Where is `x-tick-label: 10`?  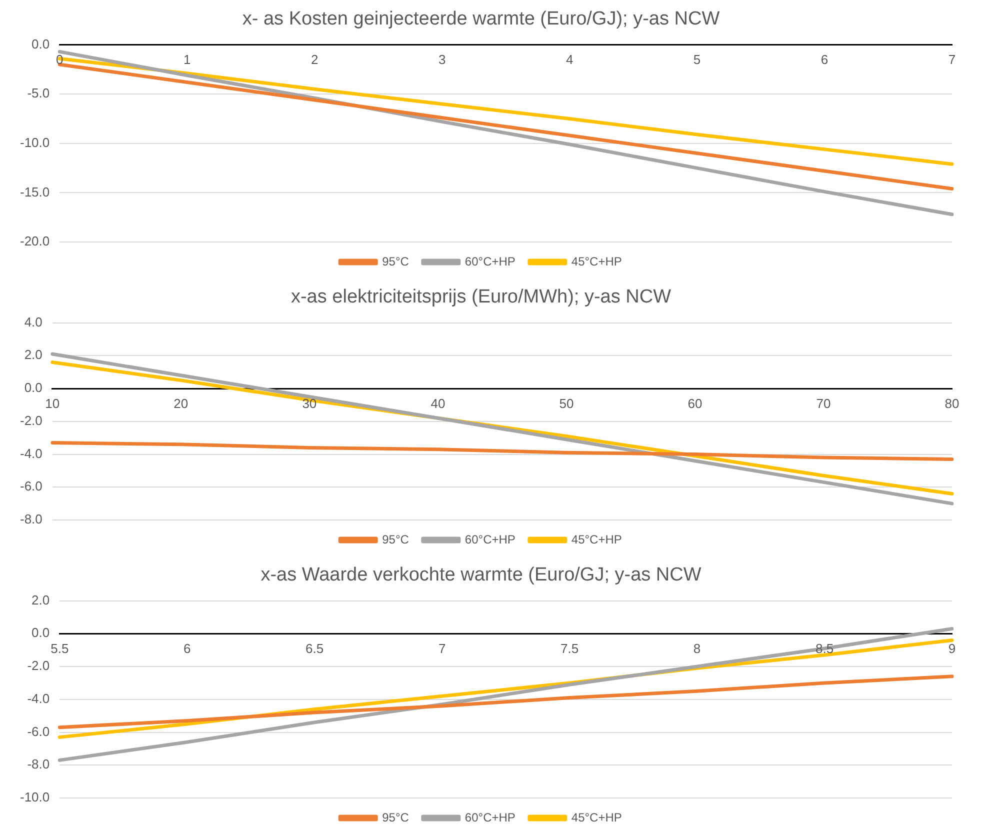 x-tick-label: 10 is located at coordinates (52, 403).